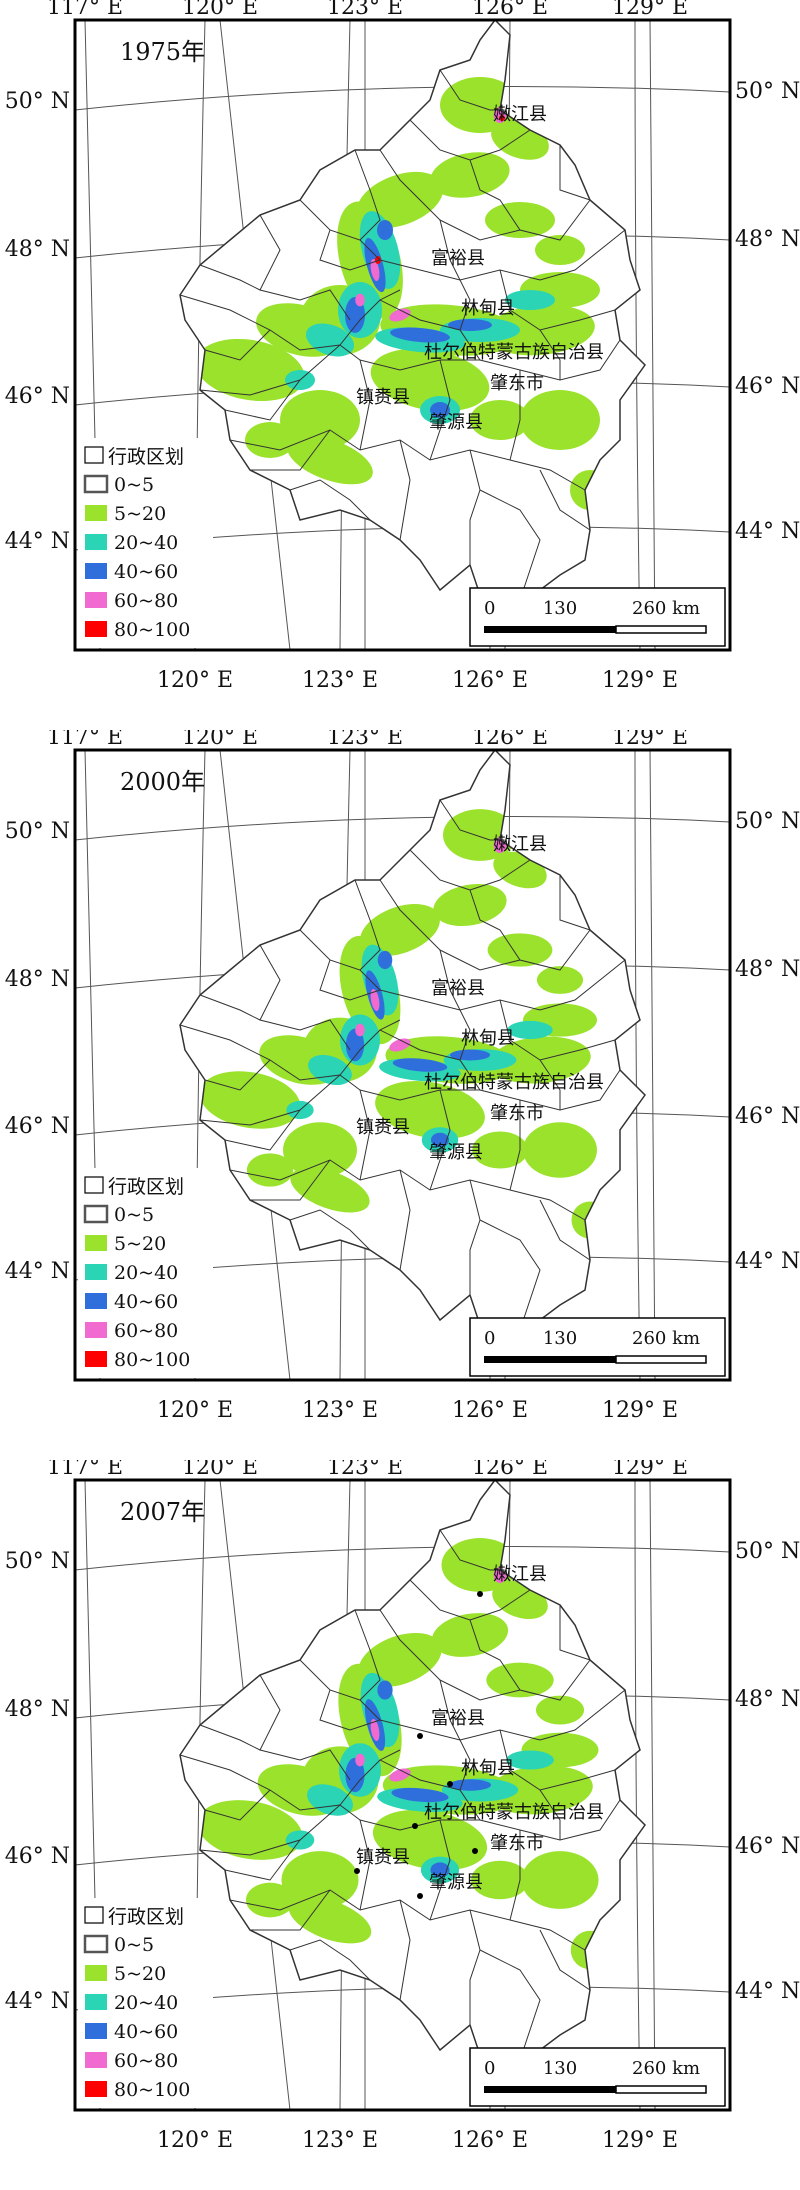 The width and height of the screenshot is (800, 2190). I want to click on county-boundaries, so click(402, 1065).